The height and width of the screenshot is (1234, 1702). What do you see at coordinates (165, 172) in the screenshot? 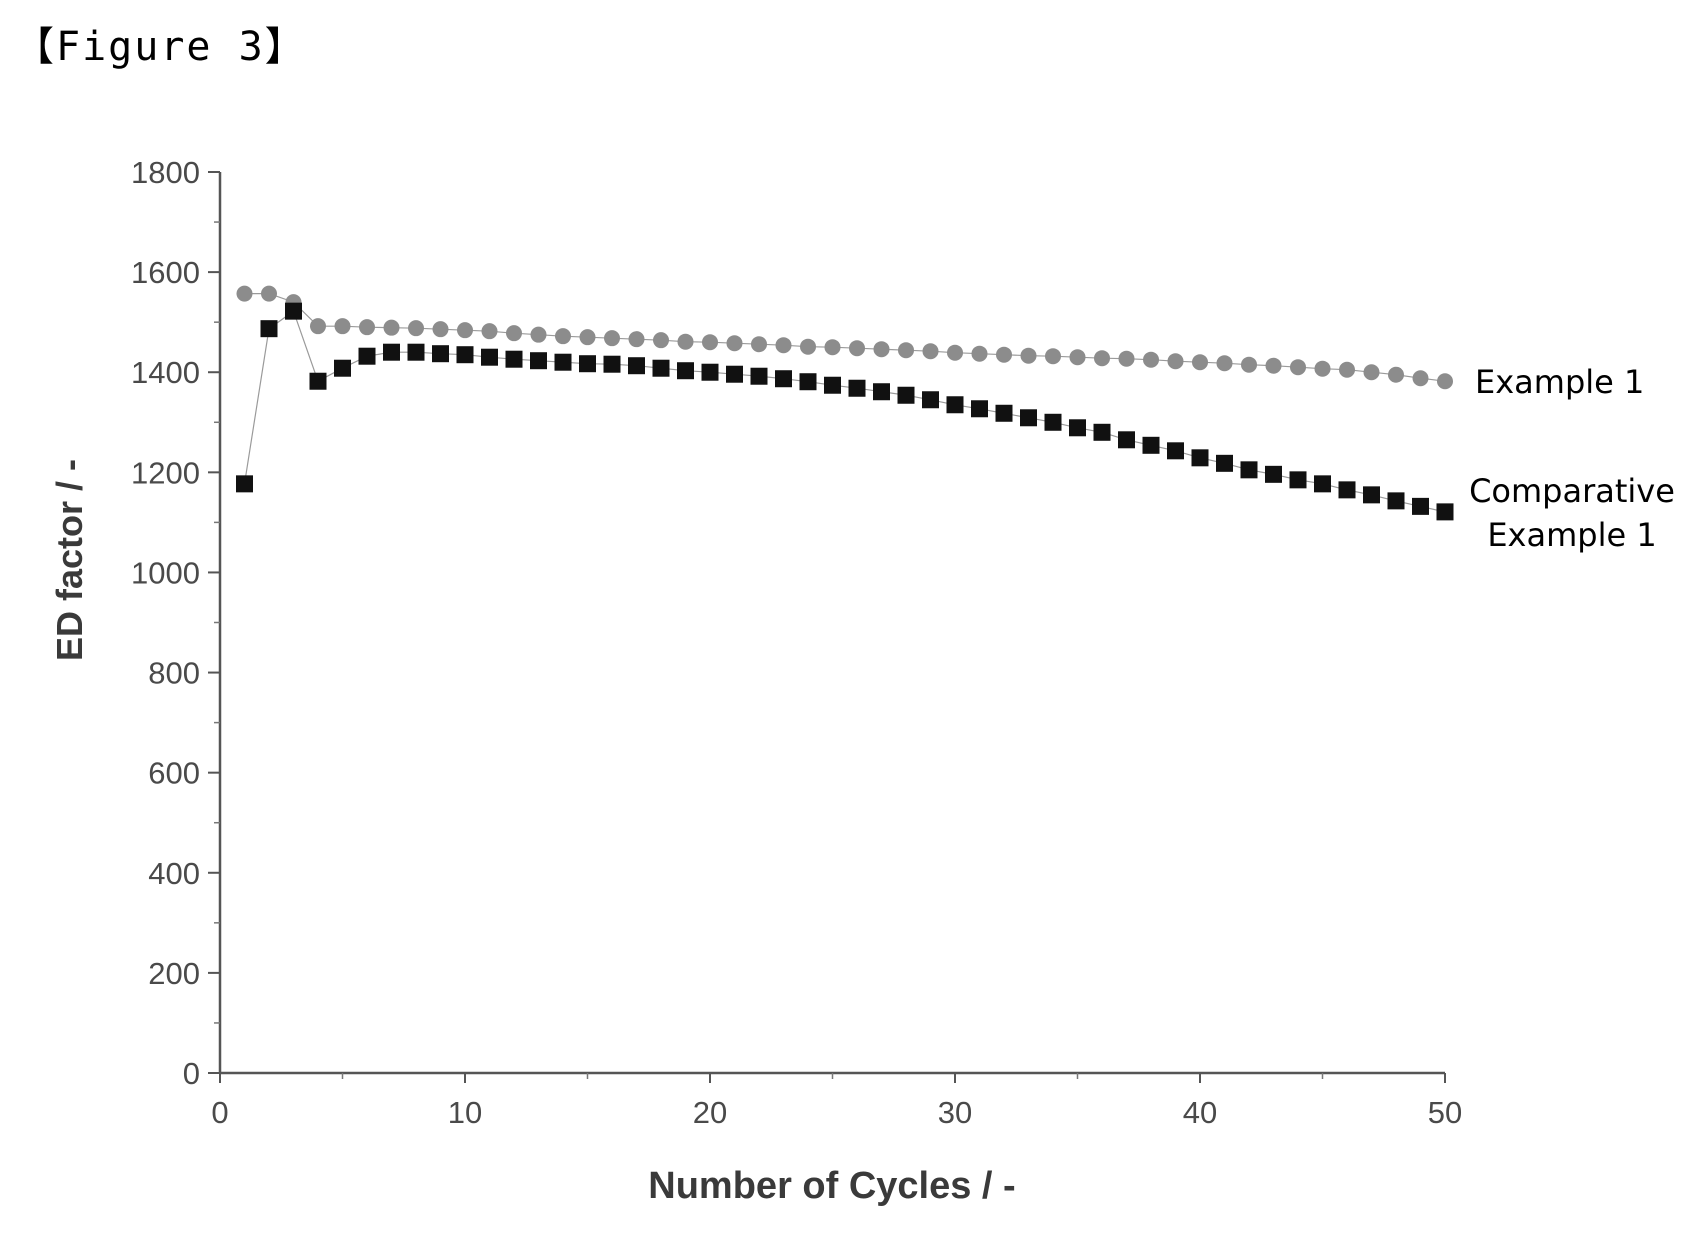
I see `y-tick-label: 1800` at bounding box center [165, 172].